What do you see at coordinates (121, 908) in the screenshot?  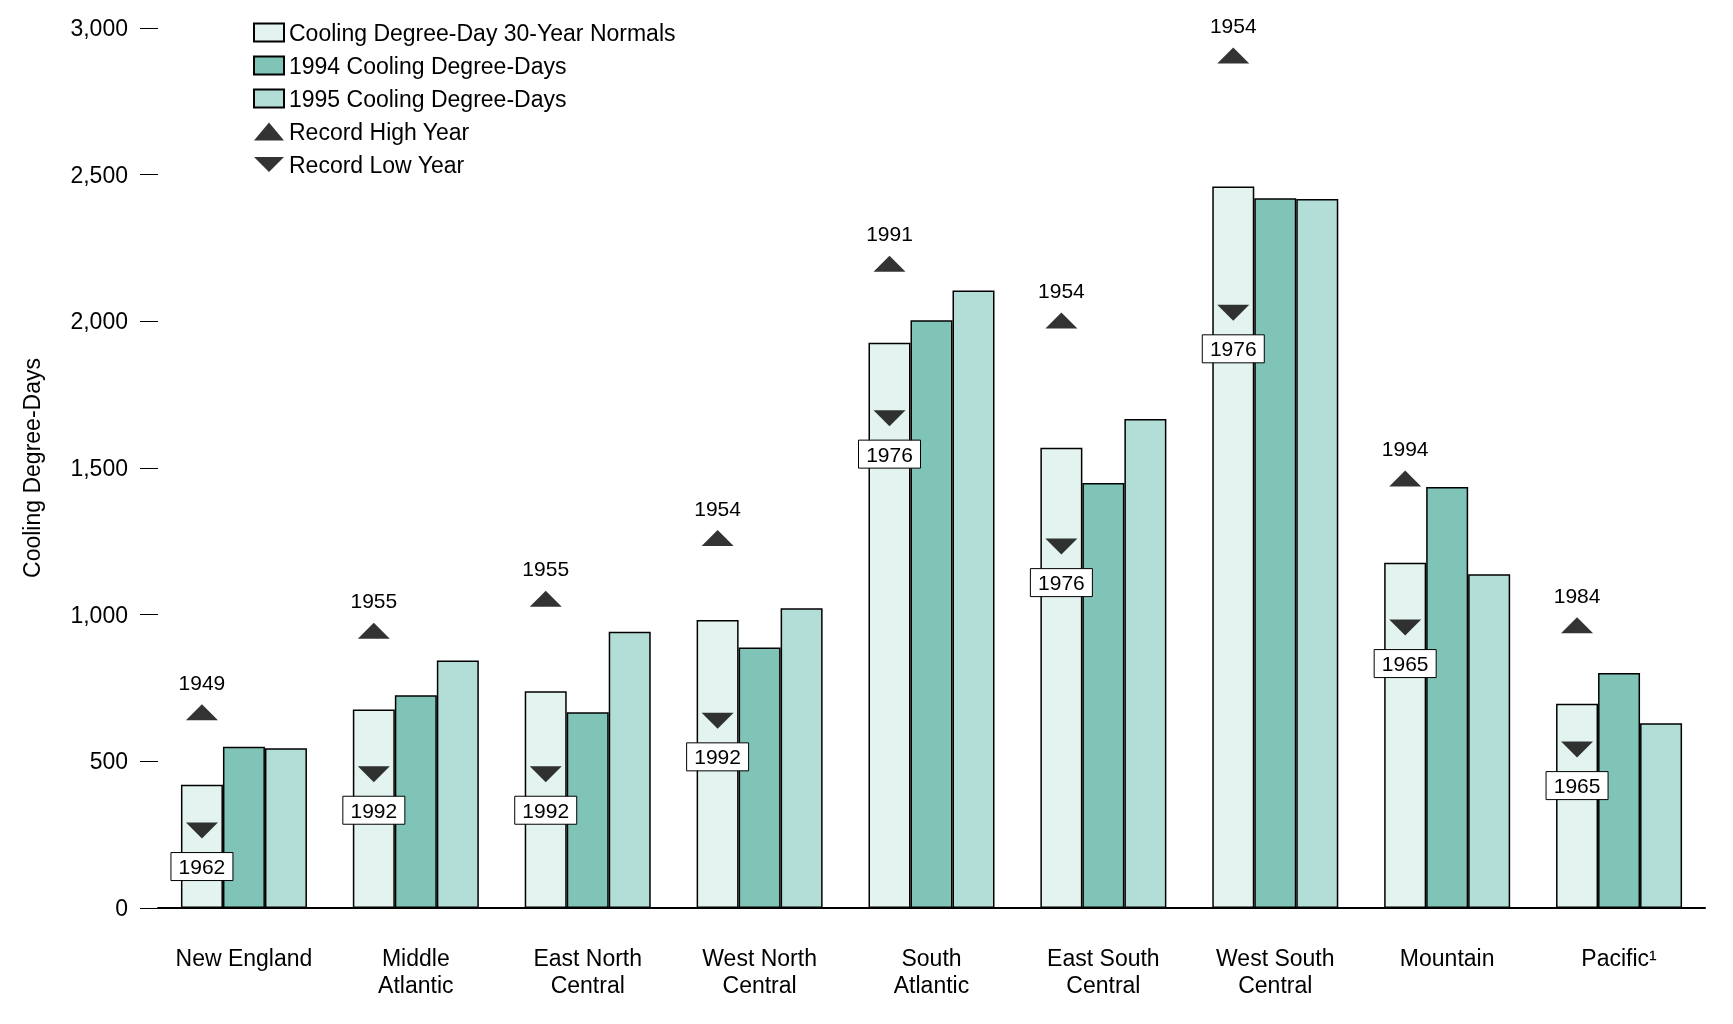 I see `y-tick-label: 0` at bounding box center [121, 908].